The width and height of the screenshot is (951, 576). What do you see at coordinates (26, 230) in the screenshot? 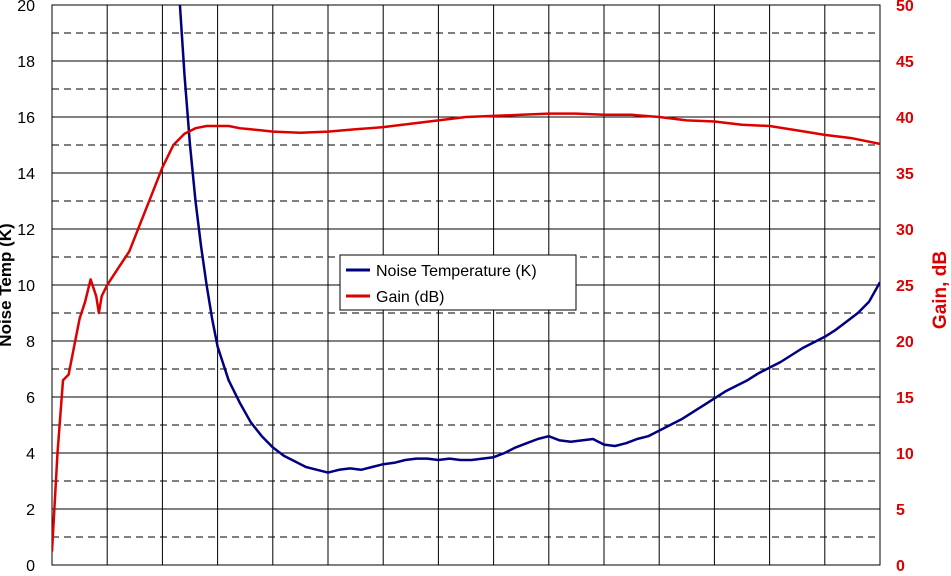
I see `left-tick-label: 12` at bounding box center [26, 230].